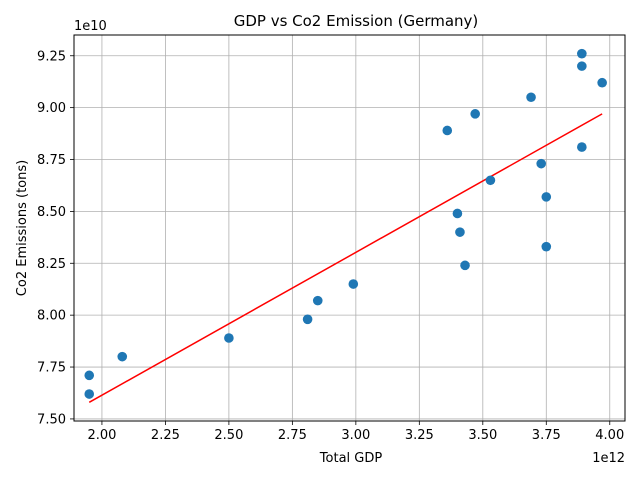  Describe the element at coordinates (90, 26) in the screenshot. I see `y-offset-label: 1e10` at that location.